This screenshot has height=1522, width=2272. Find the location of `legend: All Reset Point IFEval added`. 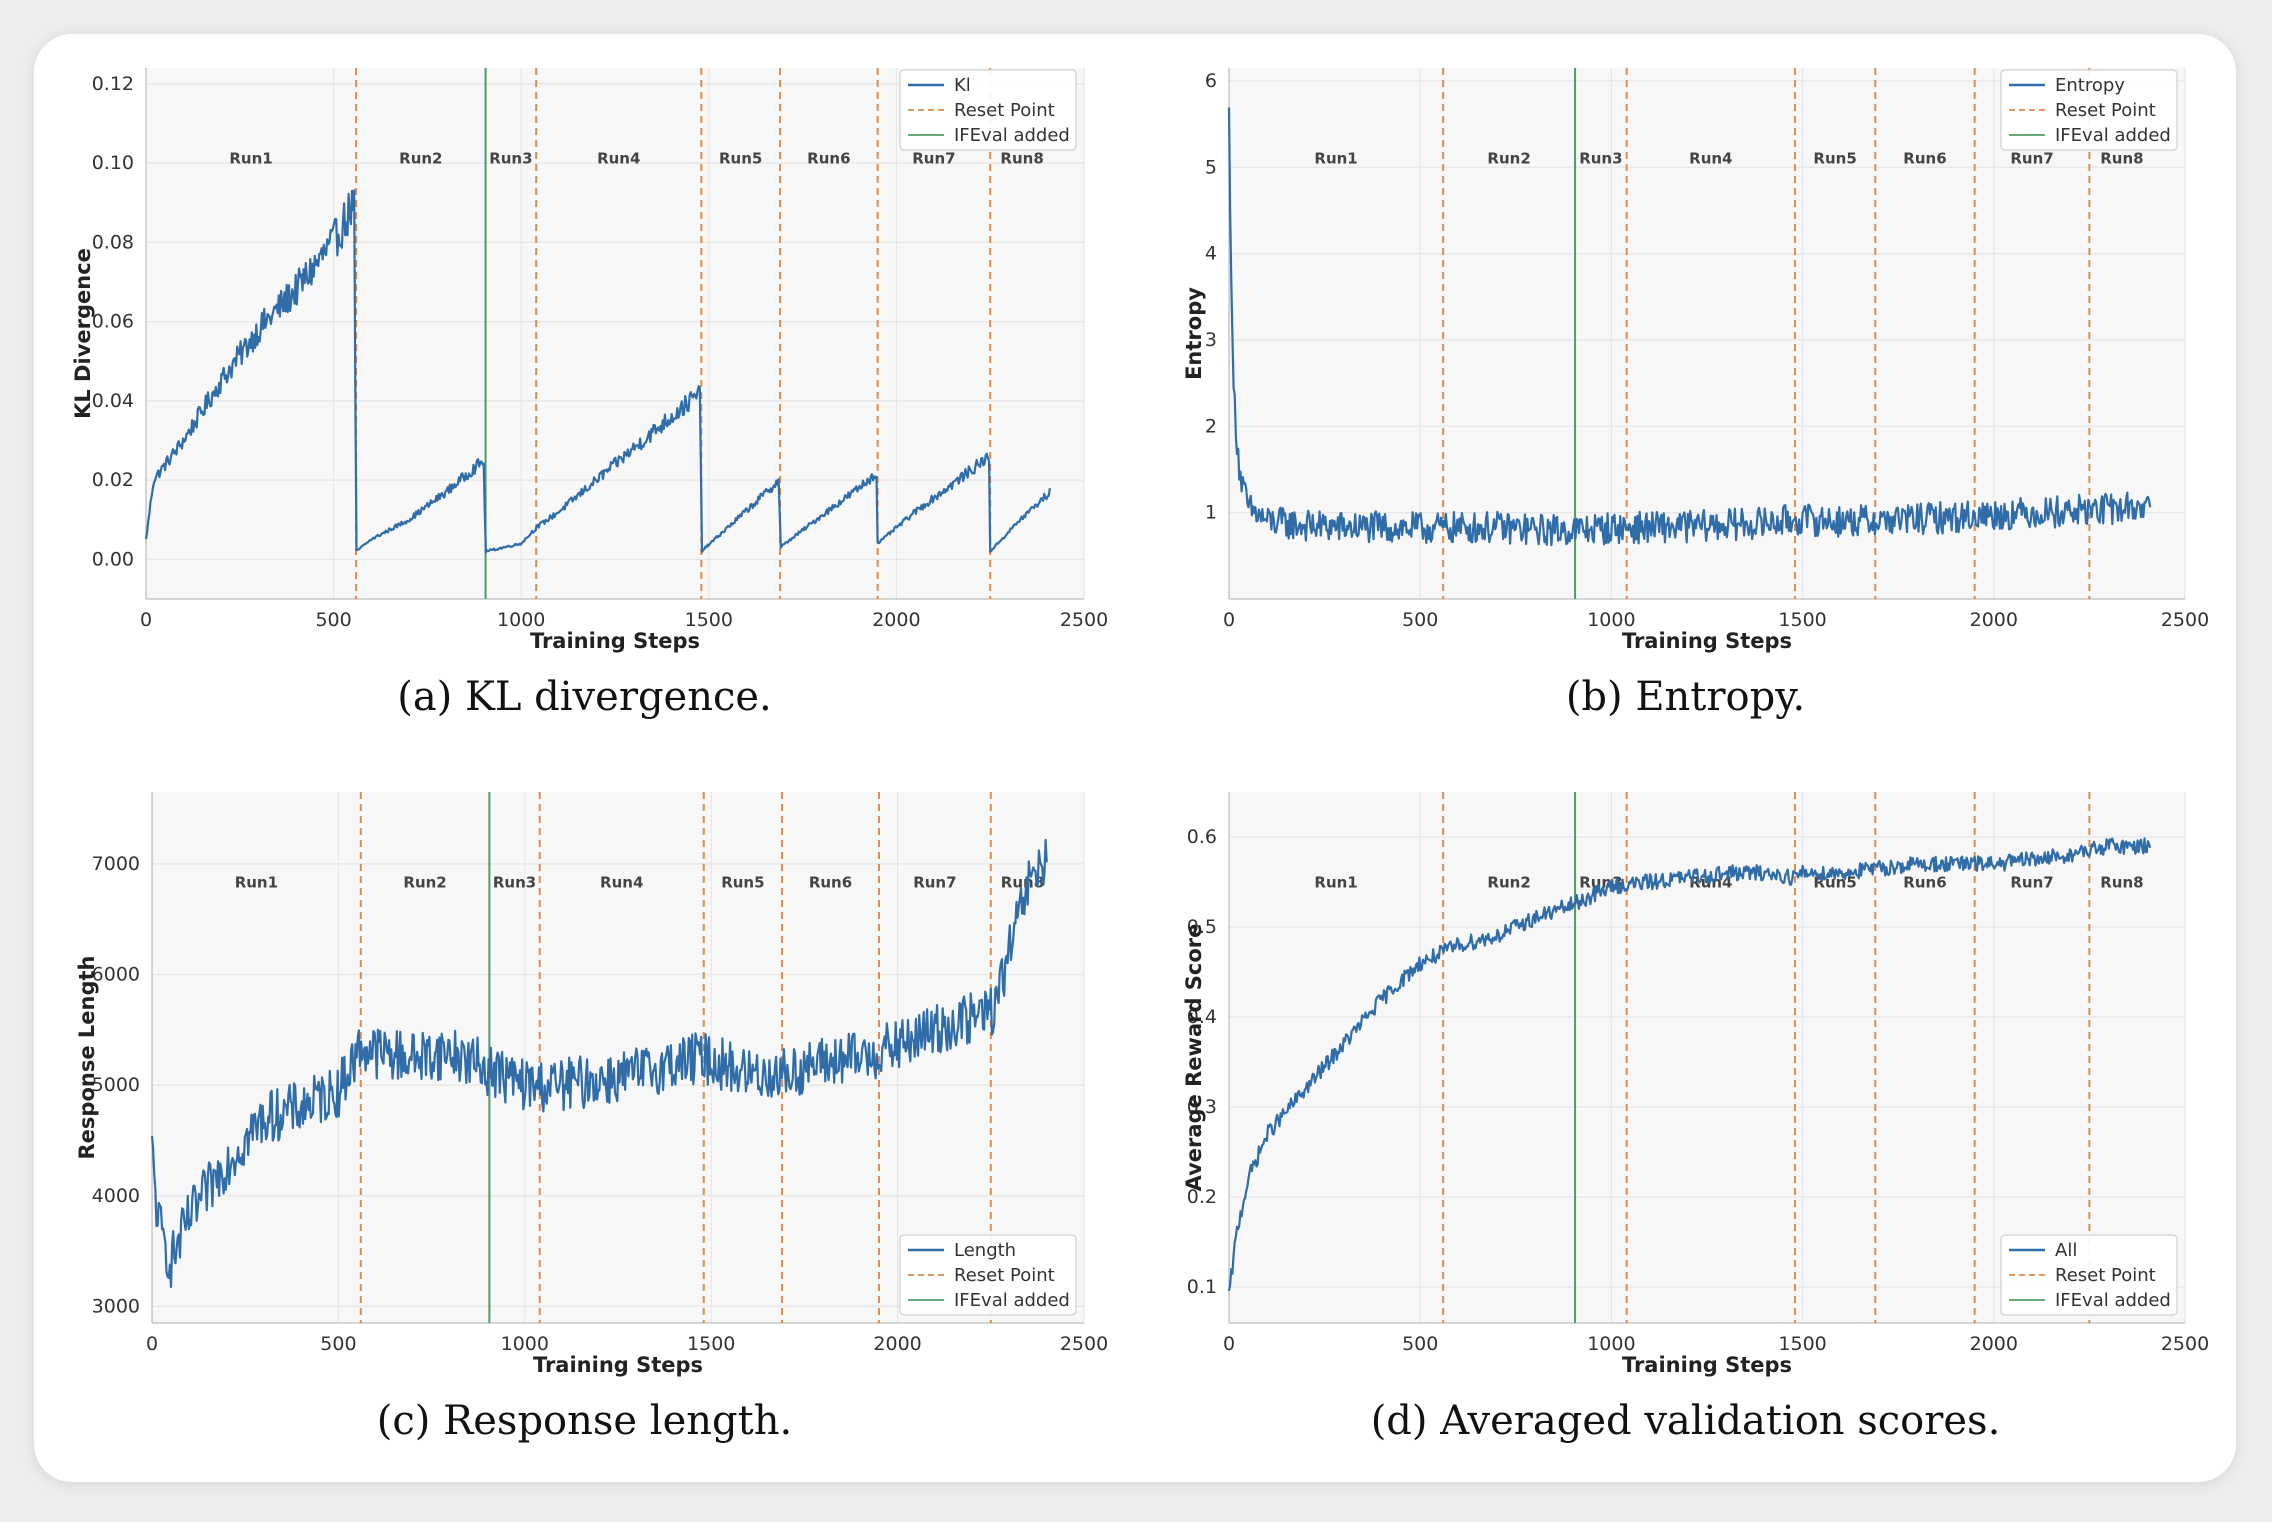

legend: All Reset Point IFEval added is located at coordinates (2089, 1275).